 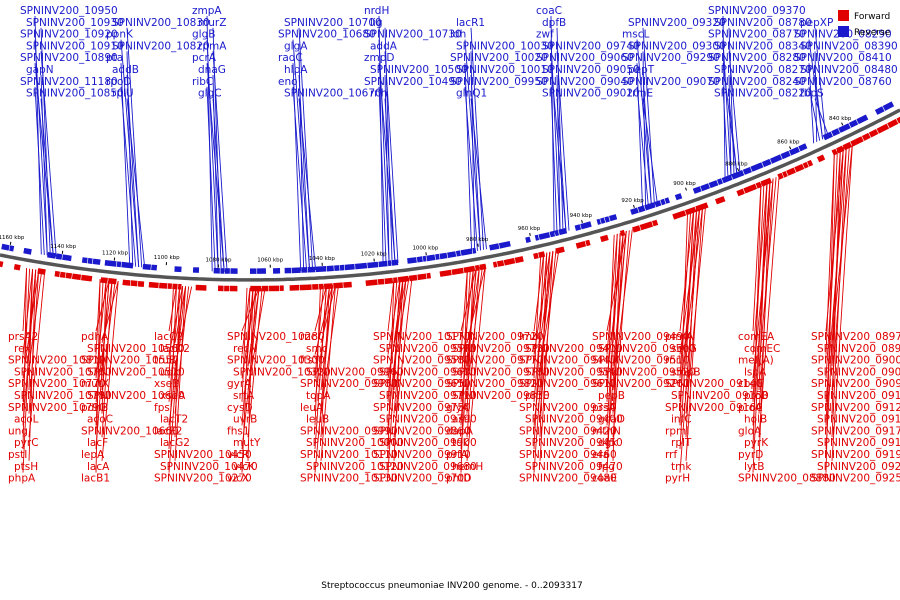 What do you see at coordinates (501, 349) in the screenshot?
I see `forward-gene-label: SPNINV200_09730` at bounding box center [501, 349].